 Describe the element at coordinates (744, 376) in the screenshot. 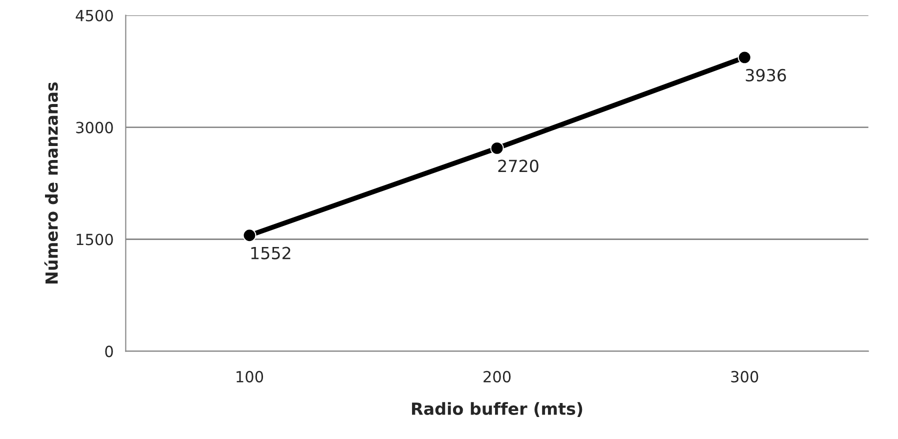

I see `x-tick-label: 300` at that location.